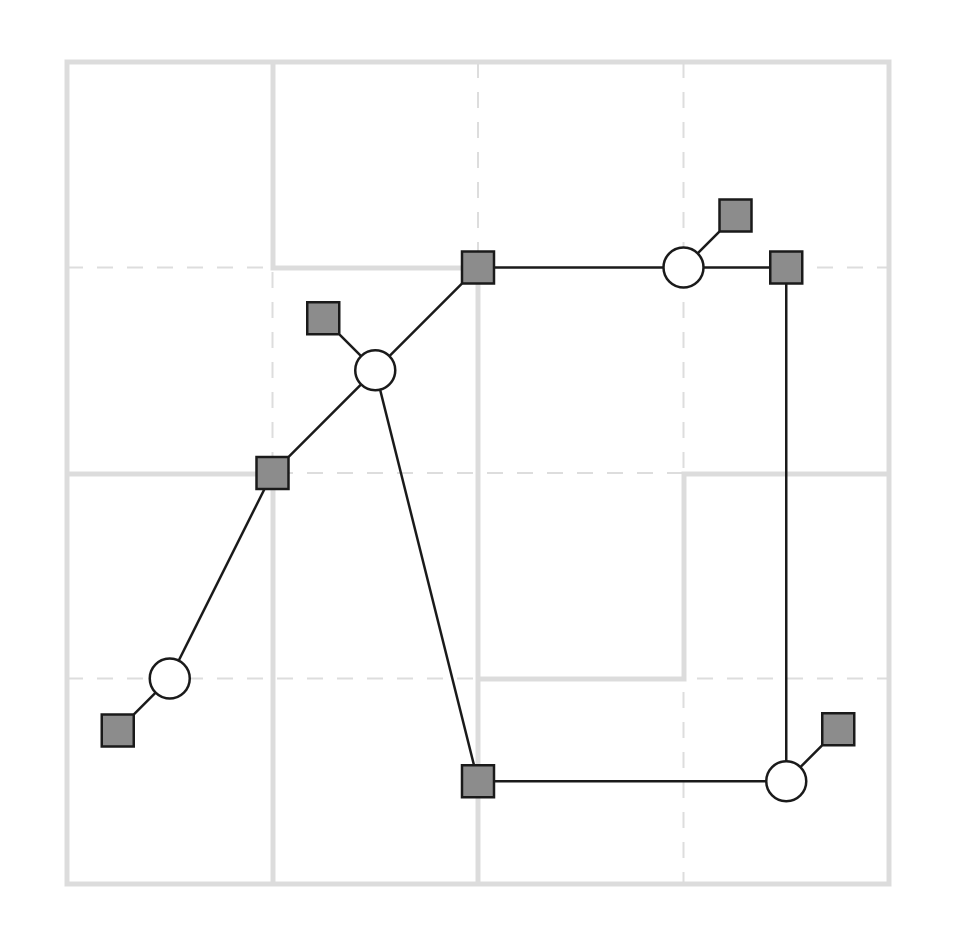 Image resolution: width=954 pixels, height=946 pixels. What do you see at coordinates (375, 370) in the screenshot?
I see `circle-node-c2` at bounding box center [375, 370].